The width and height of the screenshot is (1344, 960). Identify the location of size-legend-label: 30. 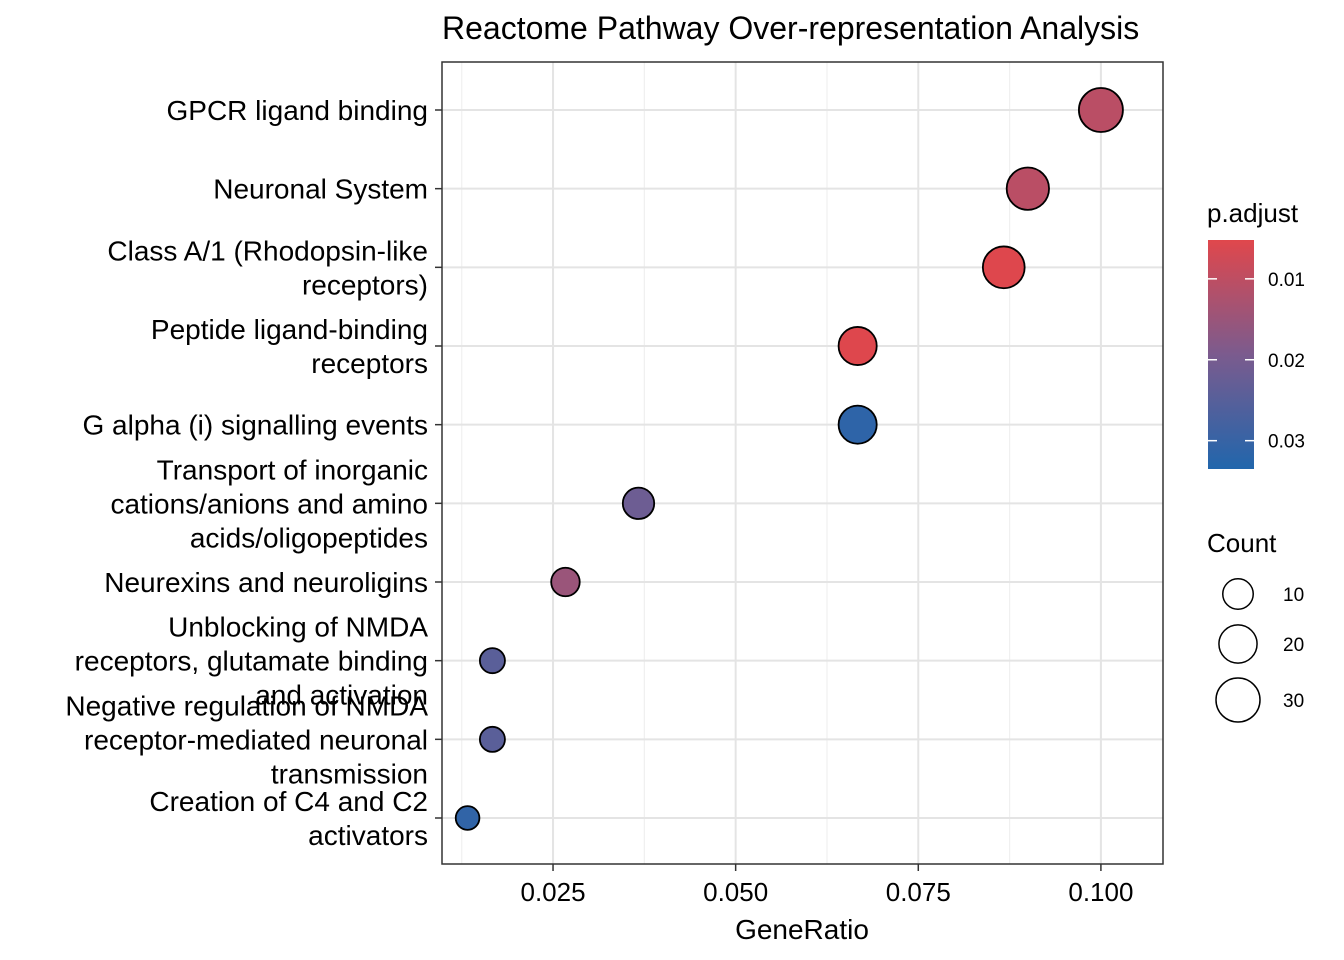
(1293, 701).